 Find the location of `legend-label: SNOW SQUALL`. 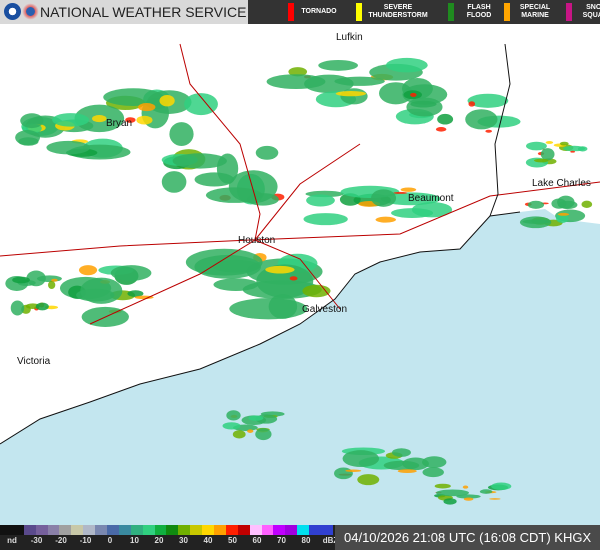

legend-label: SNOW SQUALL is located at coordinates (591, 11).